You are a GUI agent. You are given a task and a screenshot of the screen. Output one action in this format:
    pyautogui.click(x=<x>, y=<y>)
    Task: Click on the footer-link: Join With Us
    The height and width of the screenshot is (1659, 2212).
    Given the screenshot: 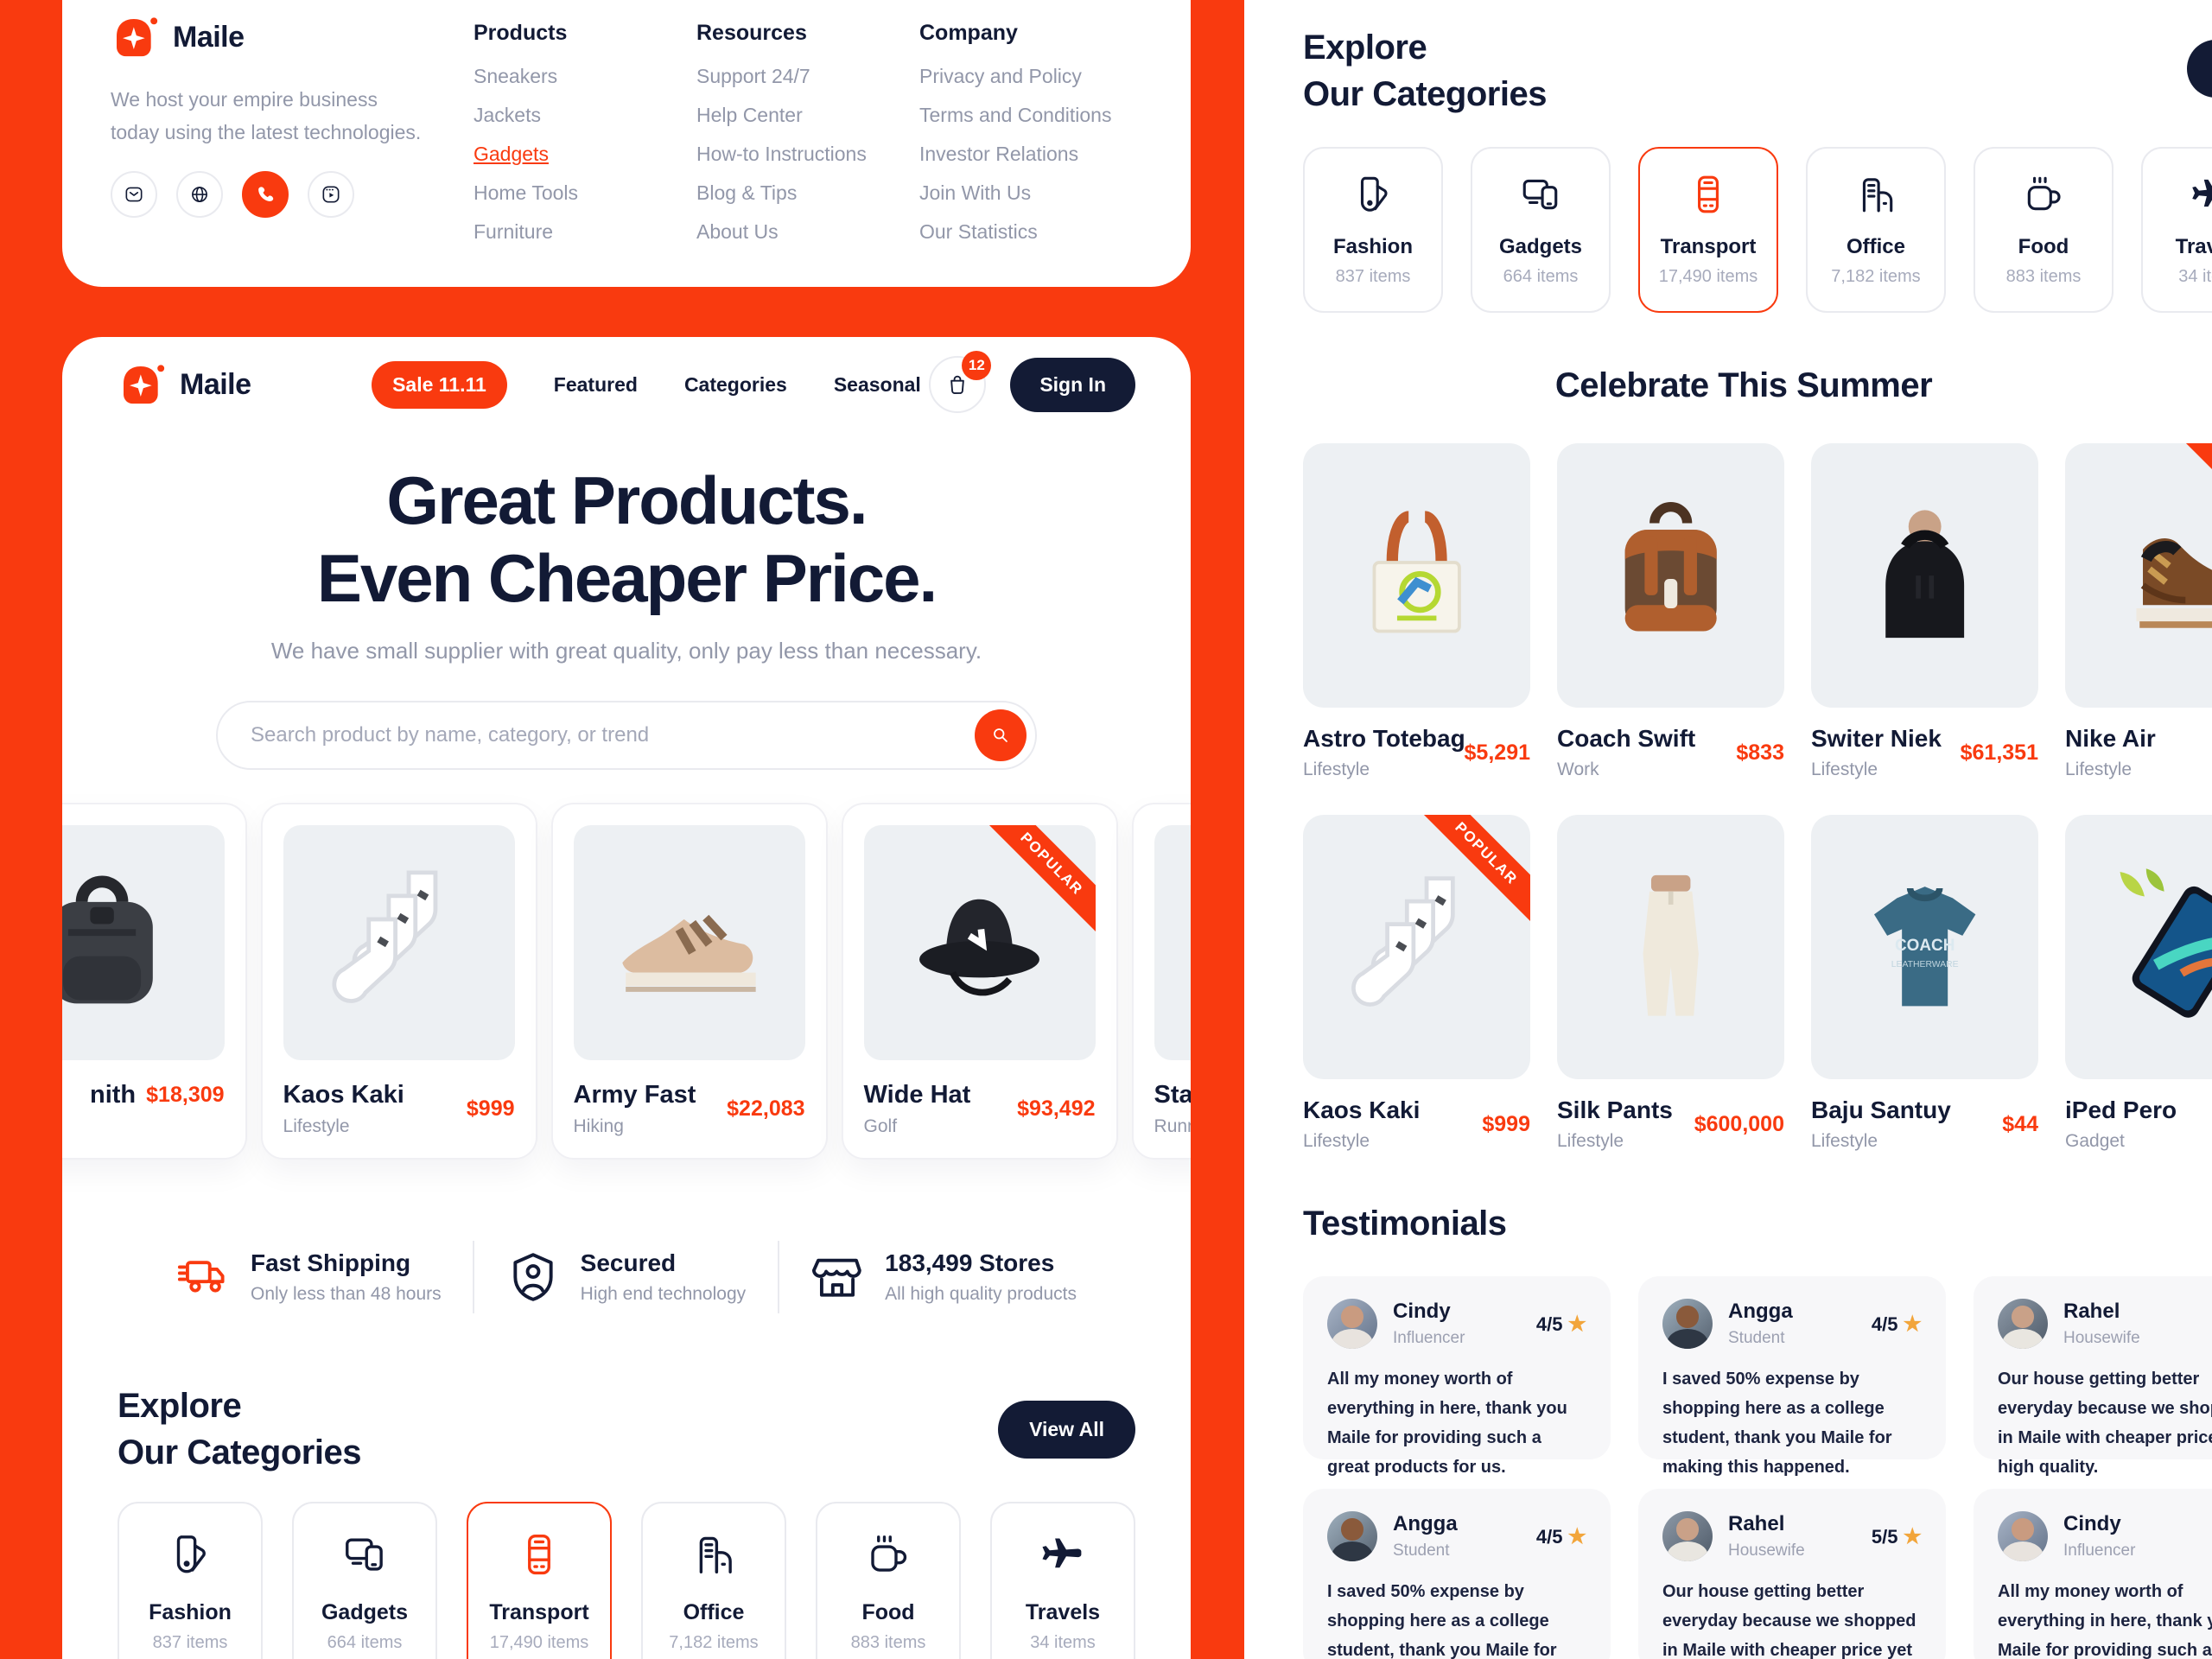 What is the action you would take?
    pyautogui.click(x=975, y=192)
    